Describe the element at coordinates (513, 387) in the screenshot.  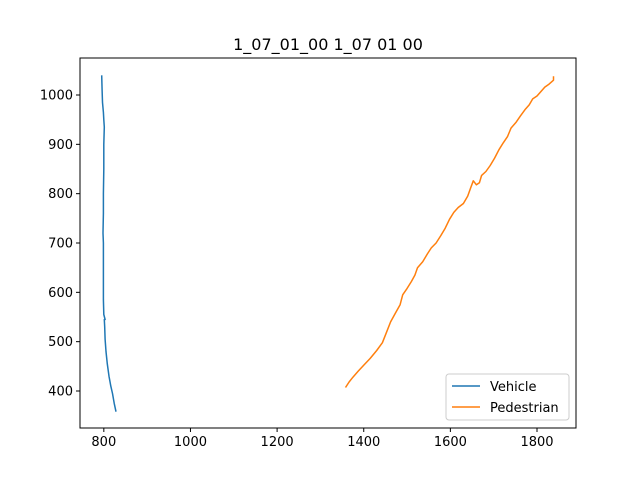
I see `legend-label-vehicle: Vehicle` at that location.